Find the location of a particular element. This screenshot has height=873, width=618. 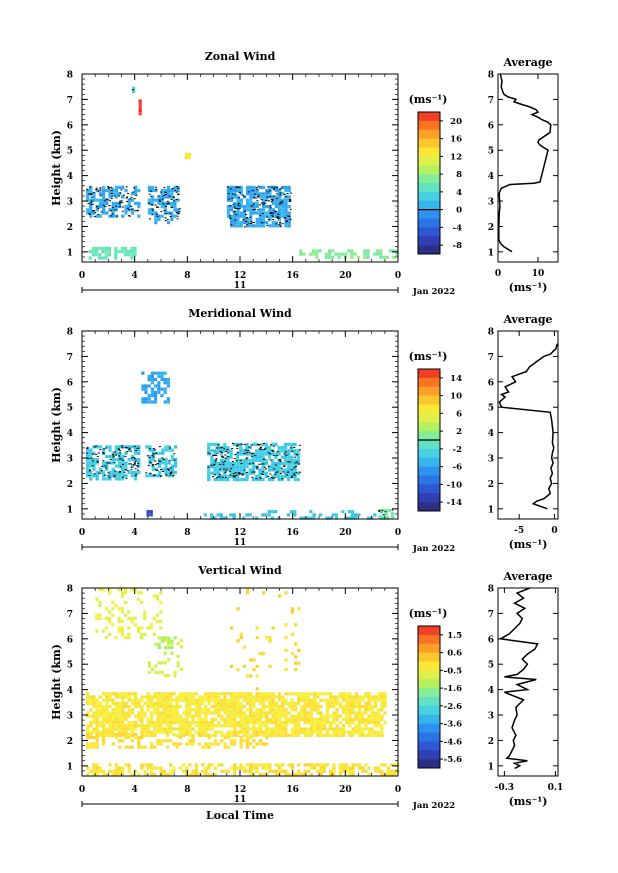

panel2-colorbar-label: -2 is located at coordinates (458, 450).